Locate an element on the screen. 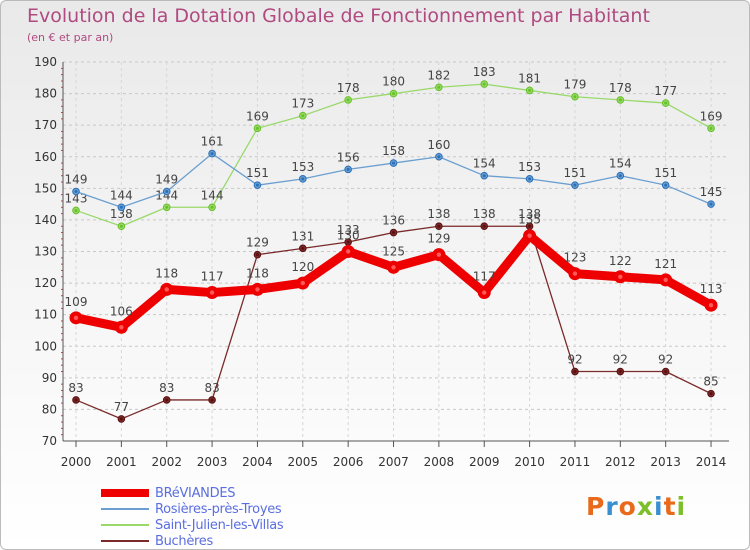  legend-label: Rosières-près-Troyes is located at coordinates (218, 509).